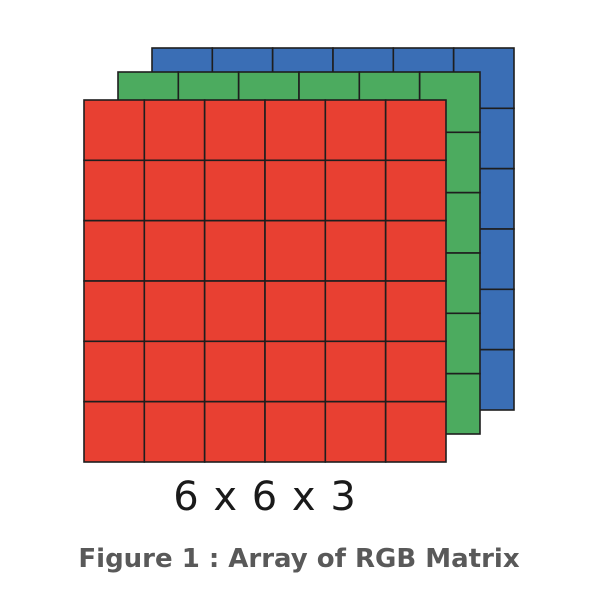 This screenshot has width=615, height=603. I want to click on figure-caption: Figure 1 : Array of RGB Matrix, so click(299, 559).